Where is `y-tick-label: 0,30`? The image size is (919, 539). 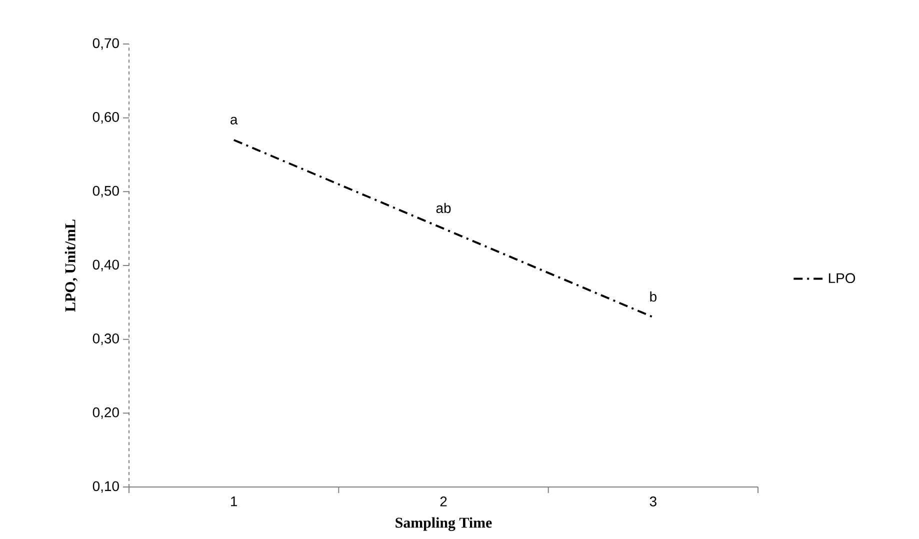
y-tick-label: 0,30 is located at coordinates (105, 340).